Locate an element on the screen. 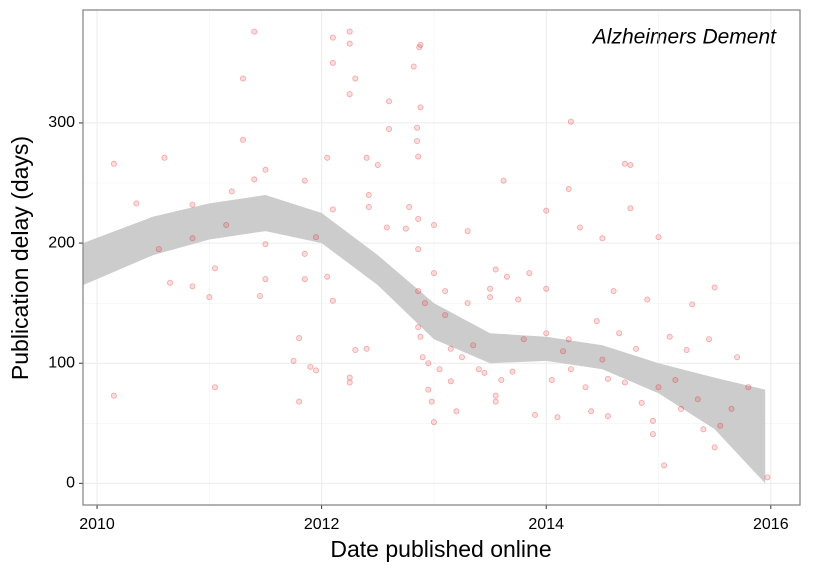 The width and height of the screenshot is (825, 575). x-tick-label: 2012 is located at coordinates (322, 524).